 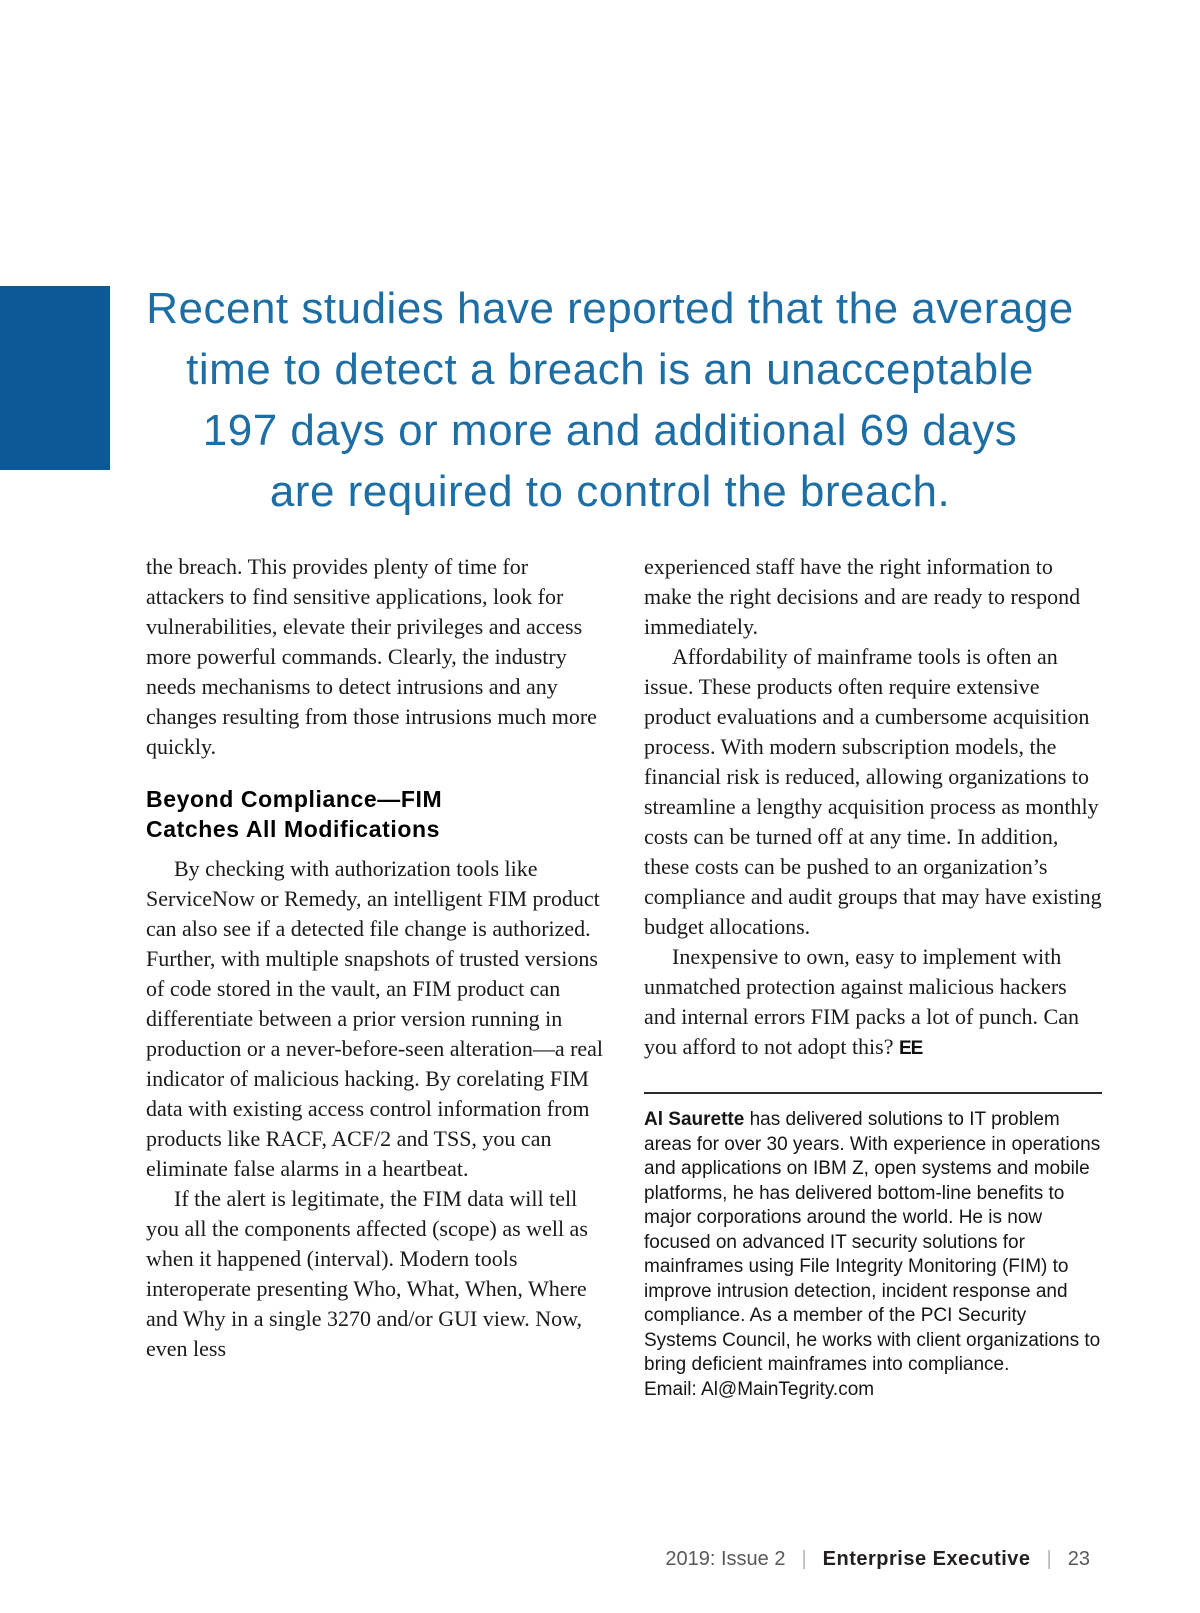 I want to click on footer-issue: 2019: Issue 2, so click(x=725, y=1559).